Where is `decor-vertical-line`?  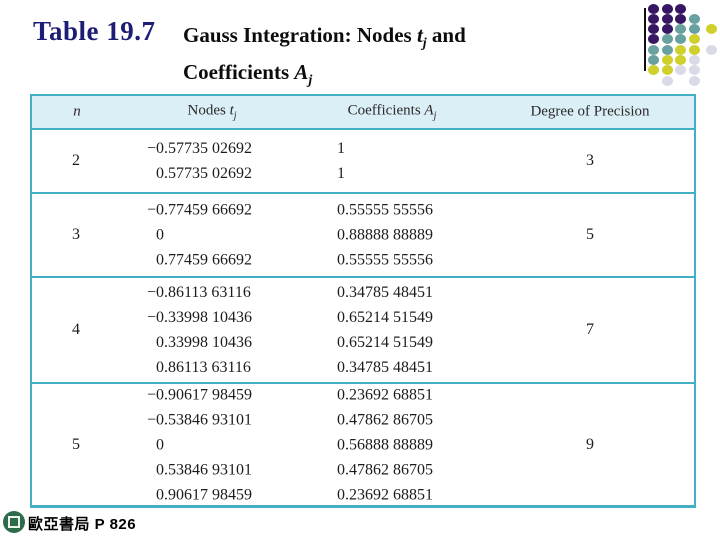 decor-vertical-line is located at coordinates (645, 39).